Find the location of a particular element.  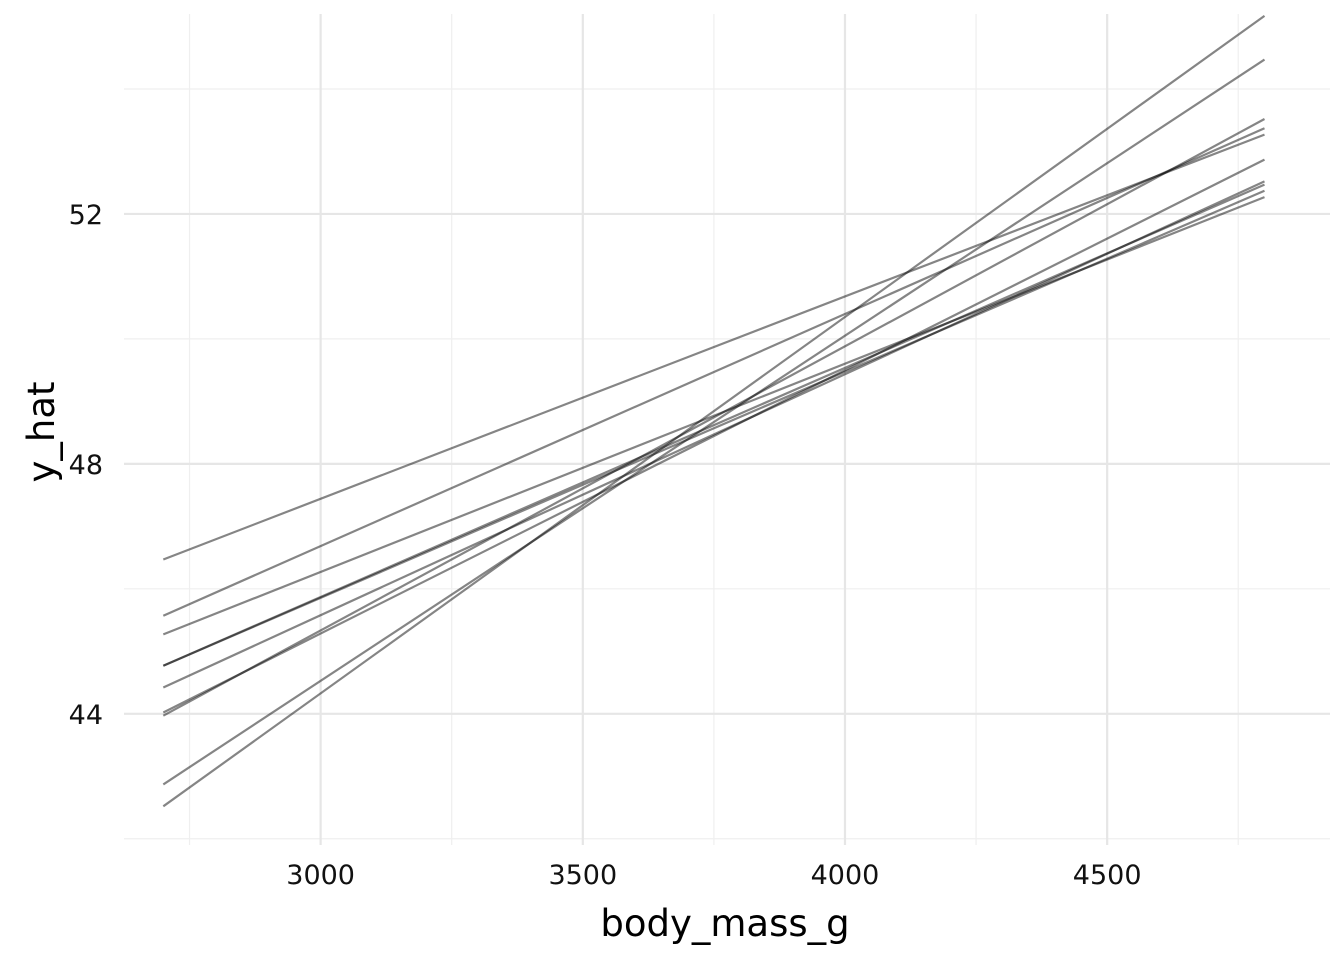

x-tick-label: 4000 is located at coordinates (845, 875).